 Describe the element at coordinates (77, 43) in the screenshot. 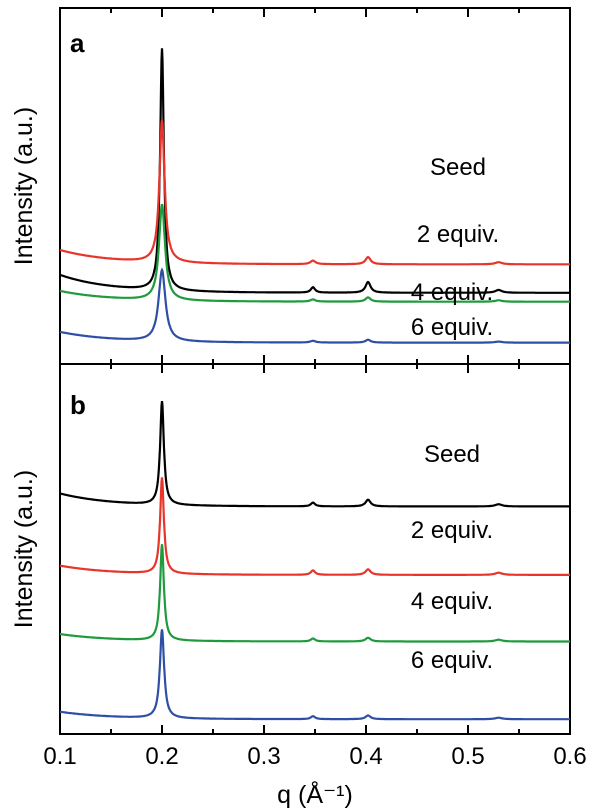

I see `panel-a-label: a` at that location.